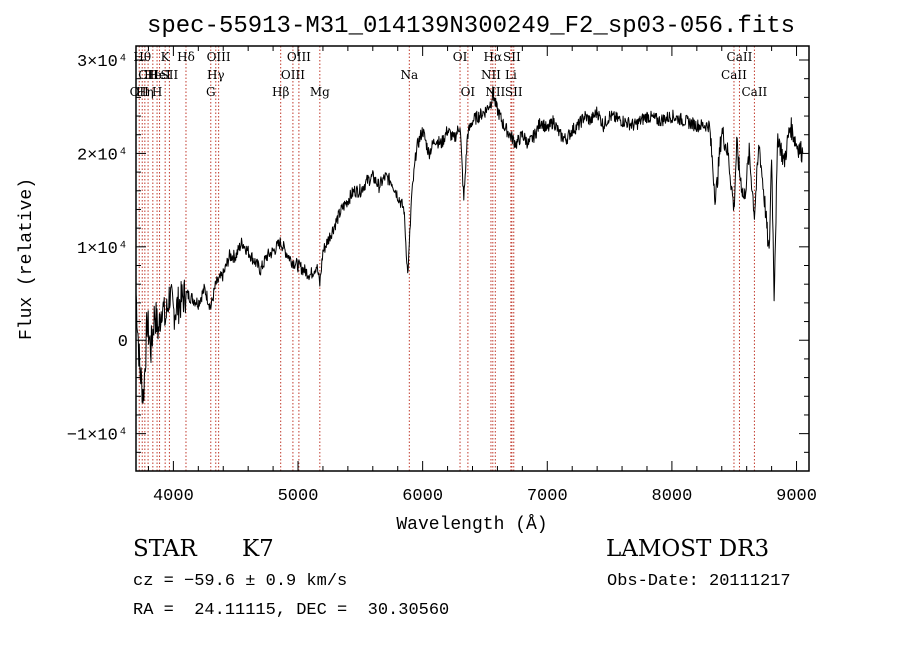  What do you see at coordinates (145, 92) in the screenshot?
I see `line-label-2: Hη` at bounding box center [145, 92].